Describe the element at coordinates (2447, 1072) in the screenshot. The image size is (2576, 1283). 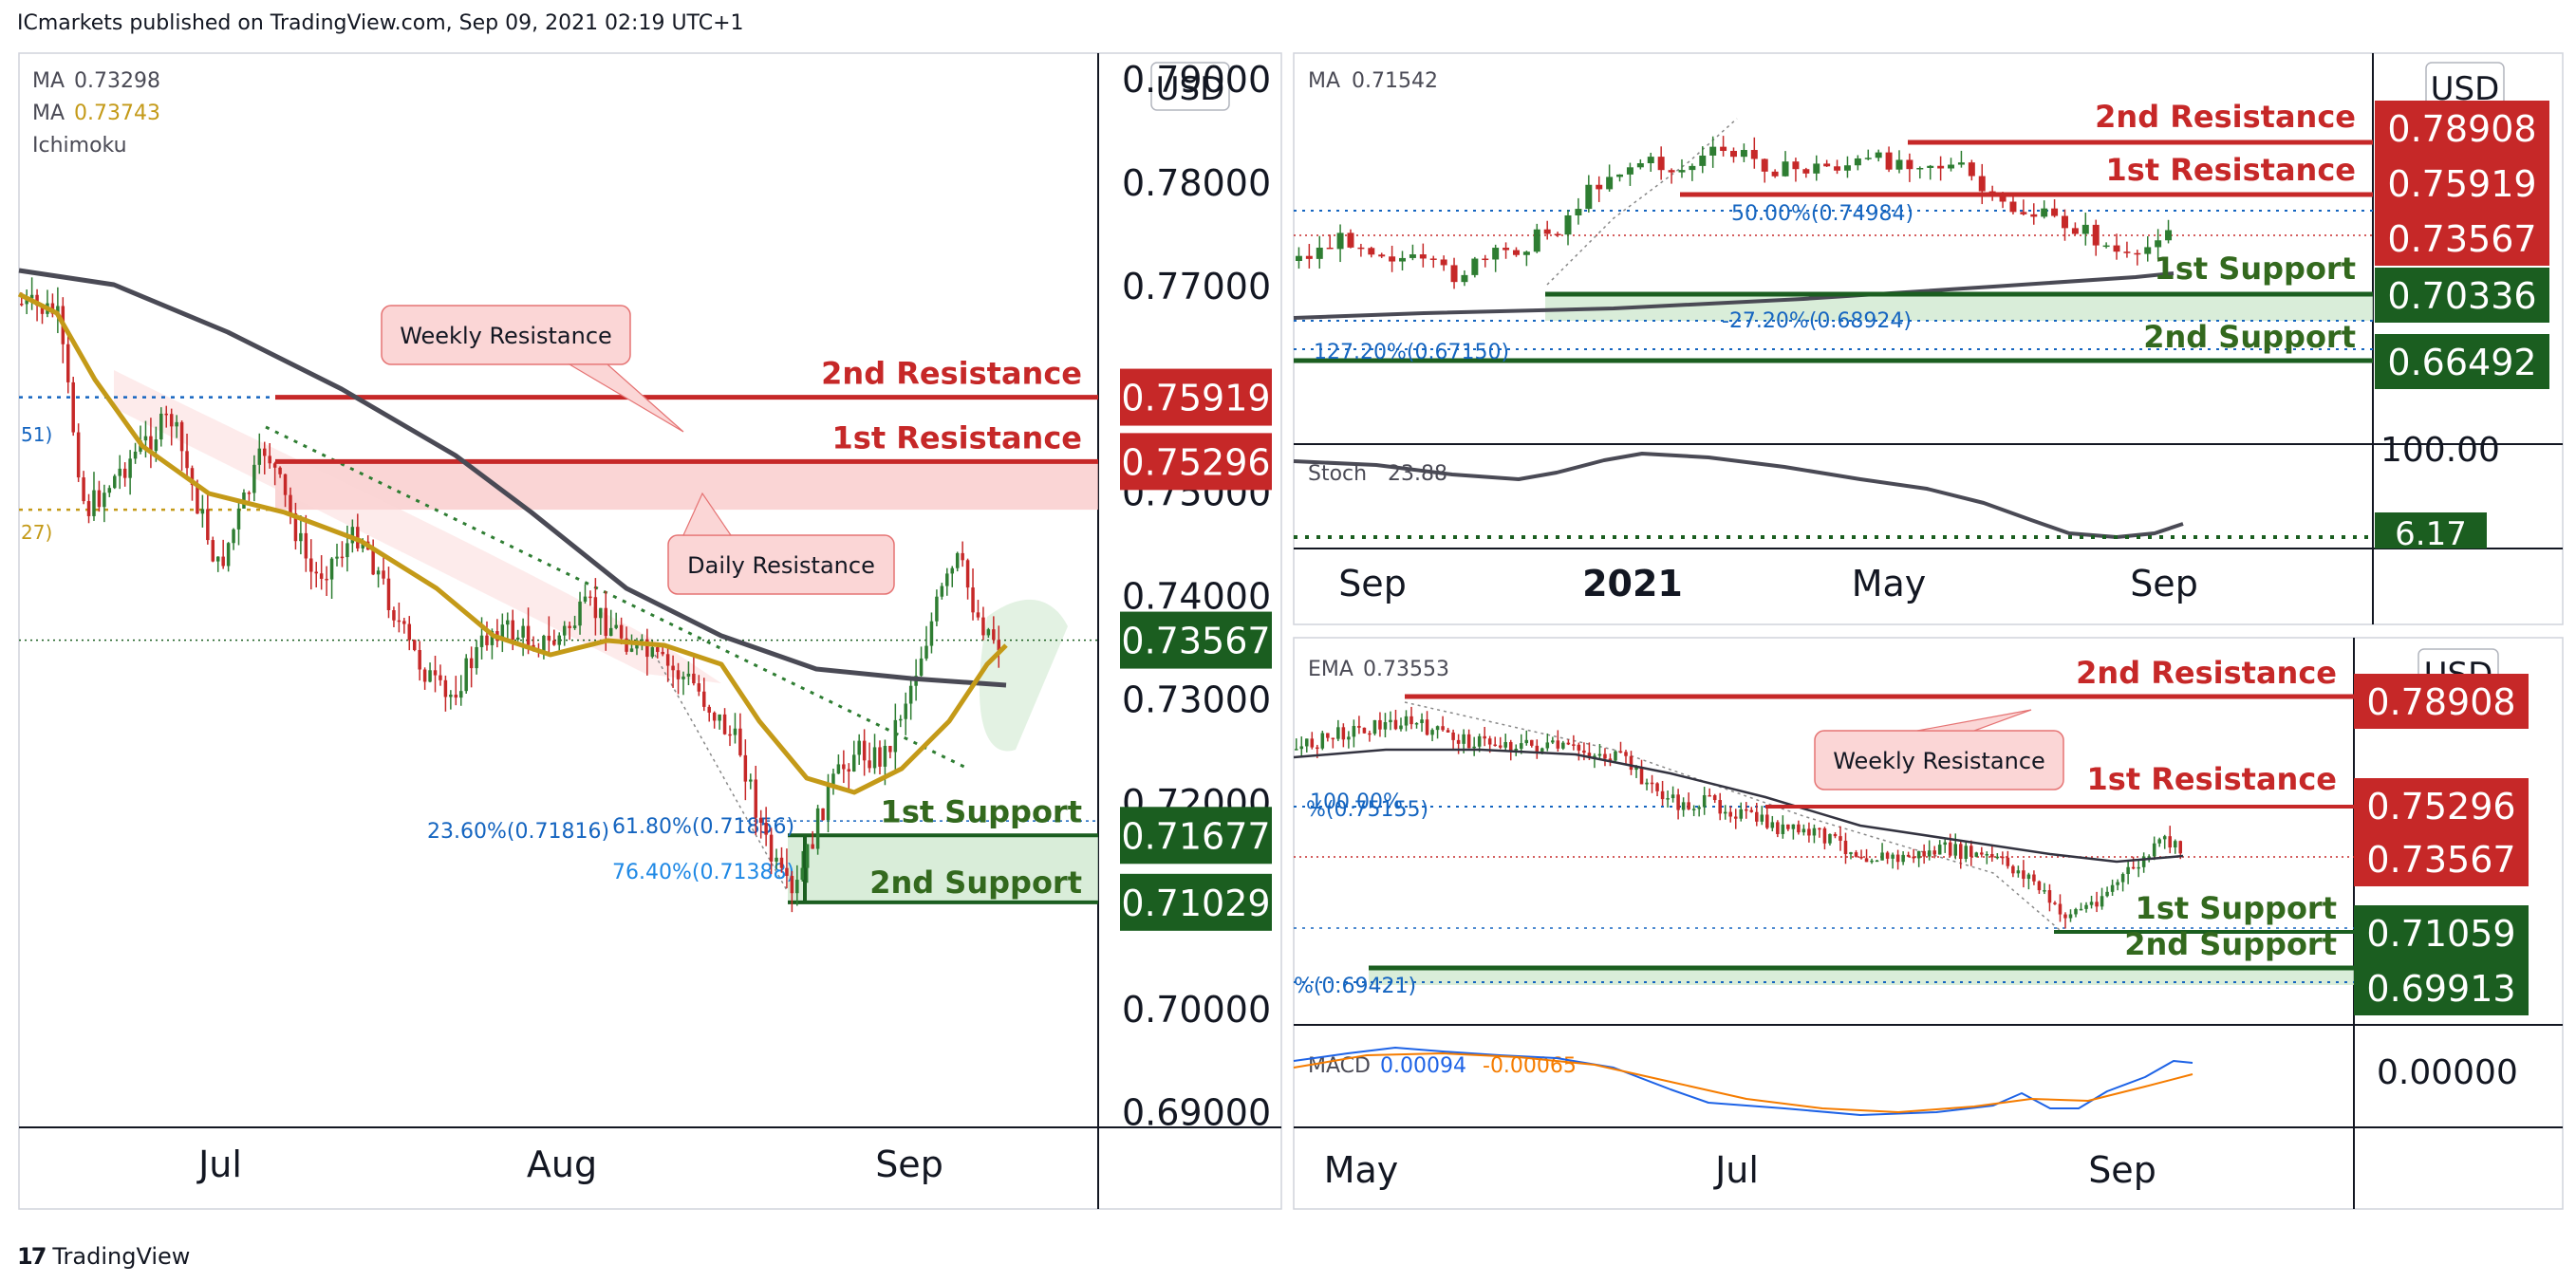
I see `bottomright-macd-tick: 0.00000` at that location.